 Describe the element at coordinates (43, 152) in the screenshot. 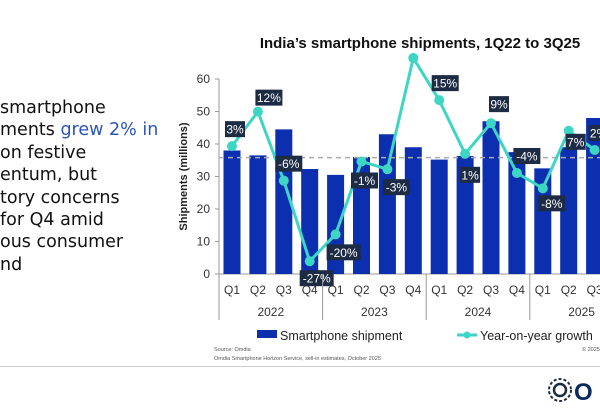

I see `summary-line: on festive` at that location.